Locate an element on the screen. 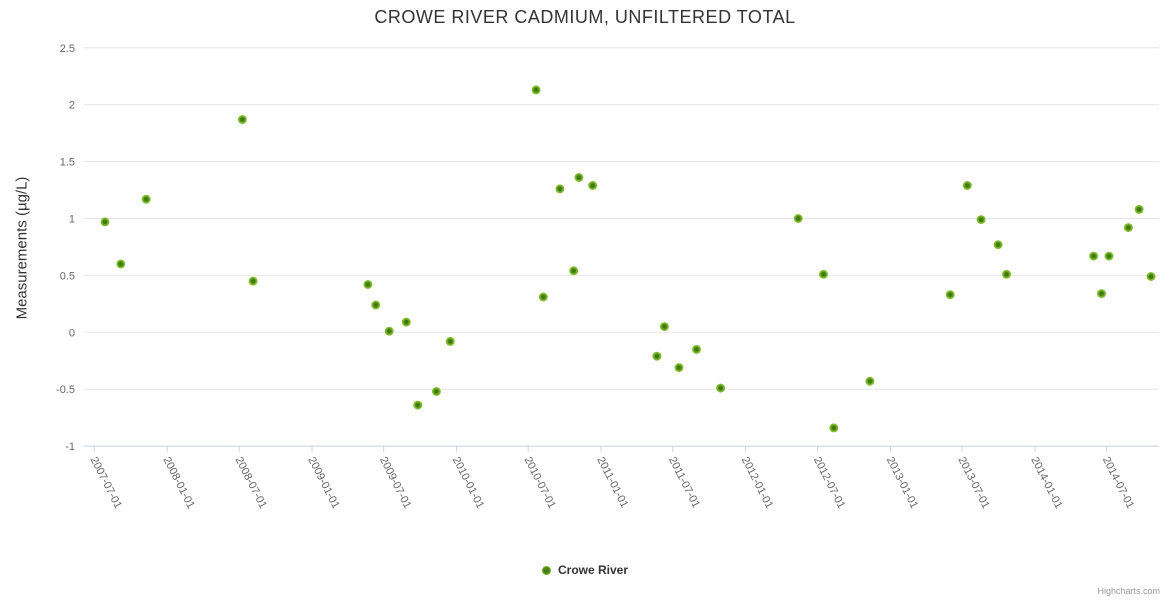  x-axis-tick-label: 2008-01-01 is located at coordinates (178, 483).